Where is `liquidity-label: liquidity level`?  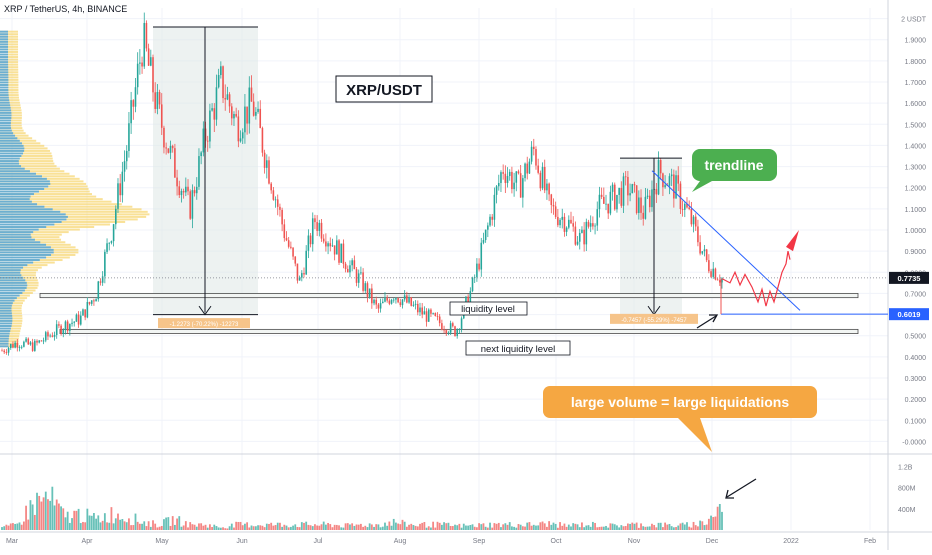
liquidity-label: liquidity level is located at coordinates (488, 309).